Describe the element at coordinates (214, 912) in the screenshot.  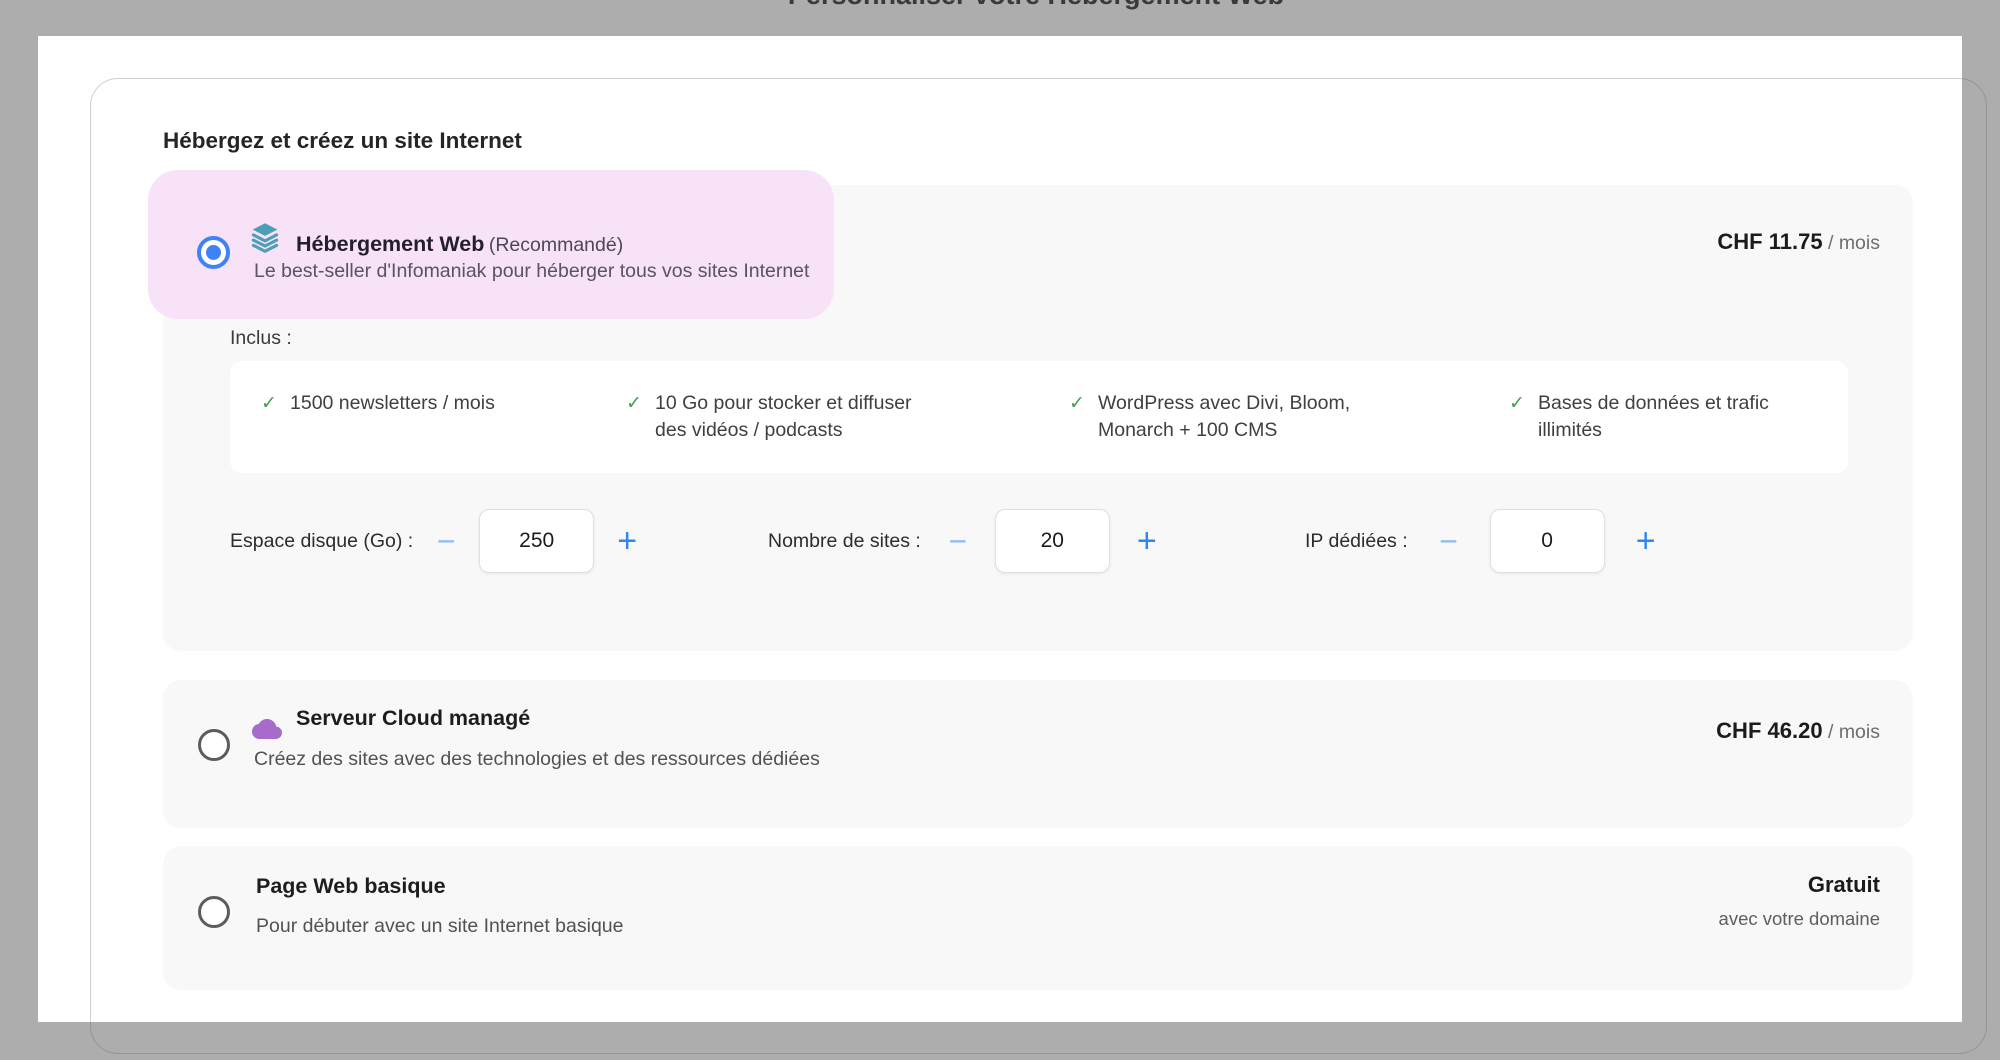
I see `radio-page-web-basique` at that location.